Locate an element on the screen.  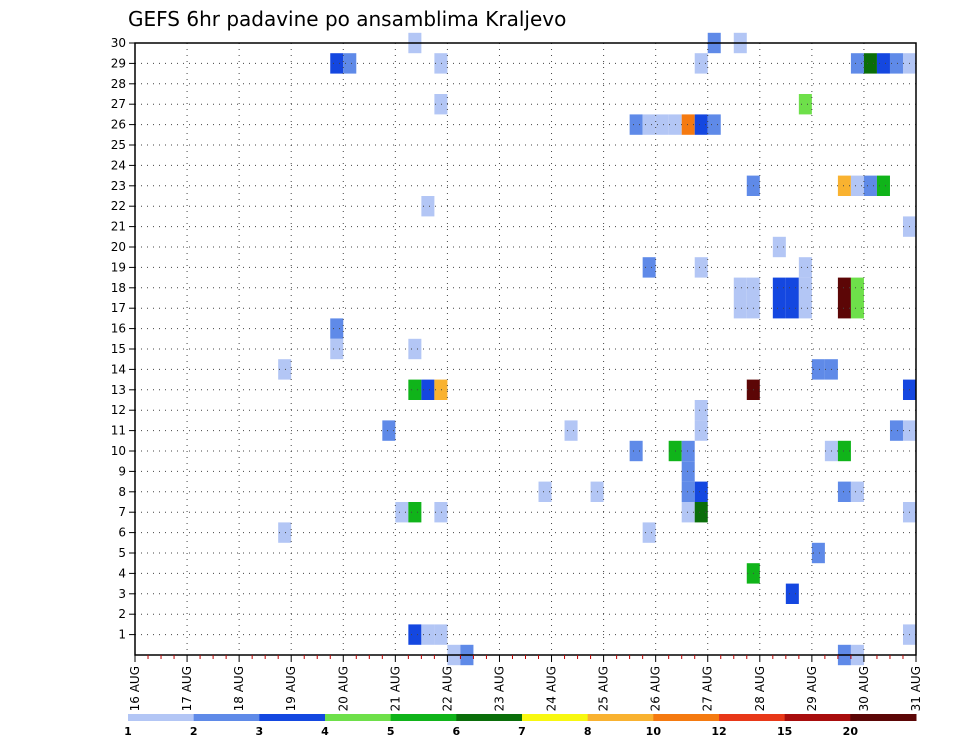
y-tick-label: 22 is located at coordinates (118, 206).